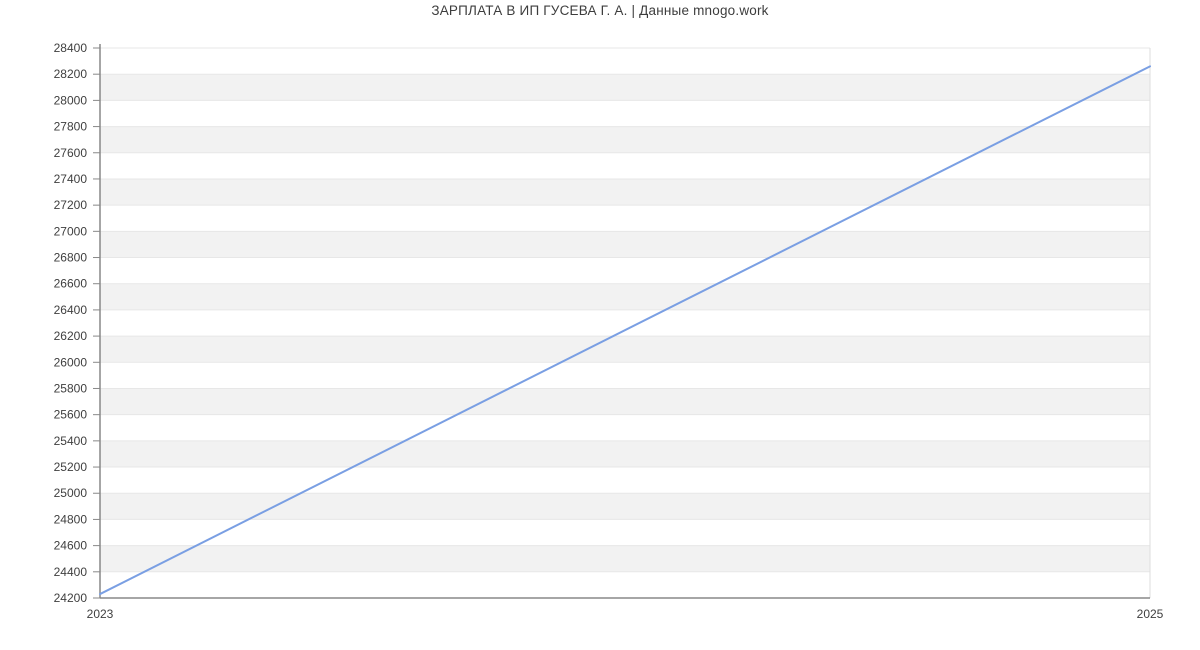  I want to click on y-tick-label: 28400, so click(71, 48).